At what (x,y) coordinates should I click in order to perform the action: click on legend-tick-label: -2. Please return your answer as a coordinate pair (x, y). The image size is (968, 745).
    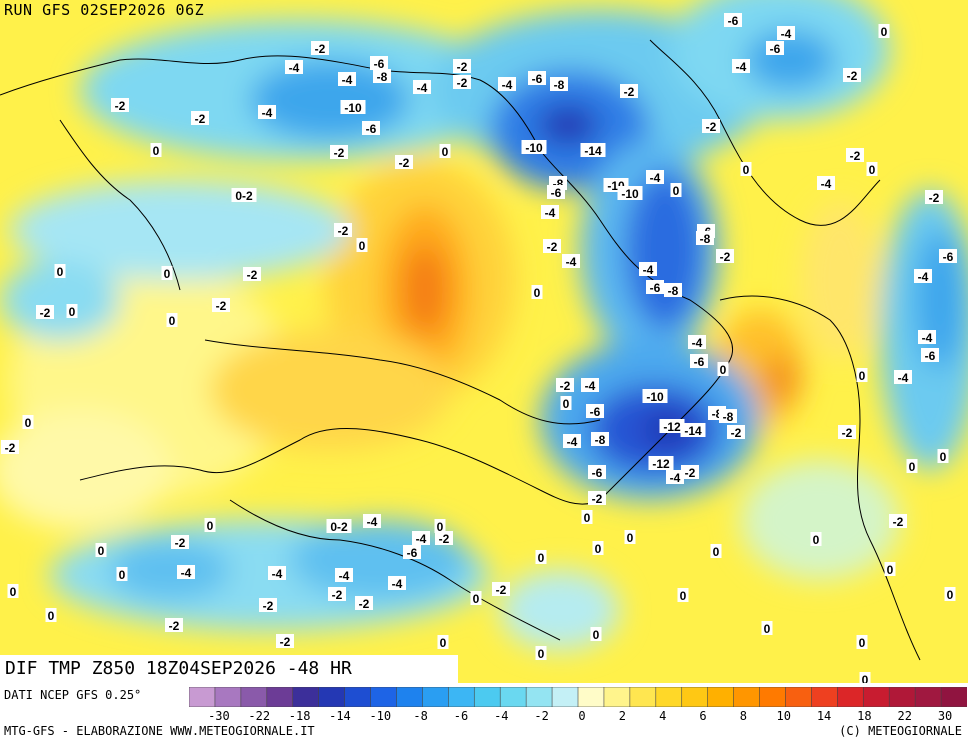
    Looking at the image, I should click on (541, 716).